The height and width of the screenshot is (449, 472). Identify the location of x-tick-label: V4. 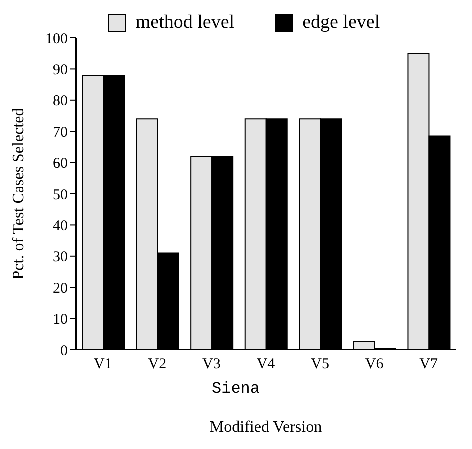
(266, 364).